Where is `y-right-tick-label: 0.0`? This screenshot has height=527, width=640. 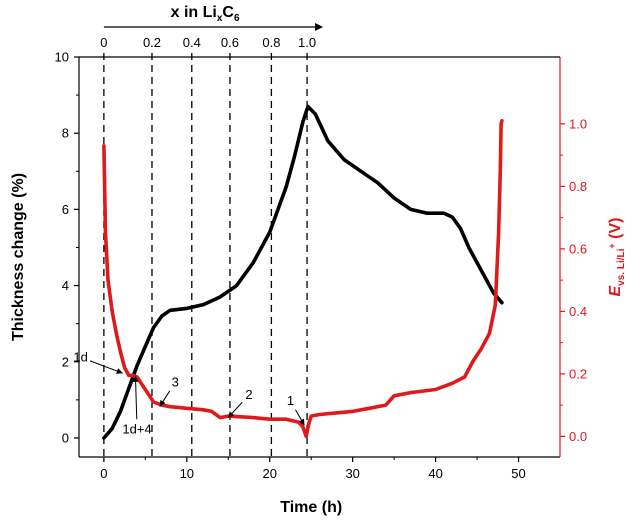
y-right-tick-label: 0.0 is located at coordinates (578, 436).